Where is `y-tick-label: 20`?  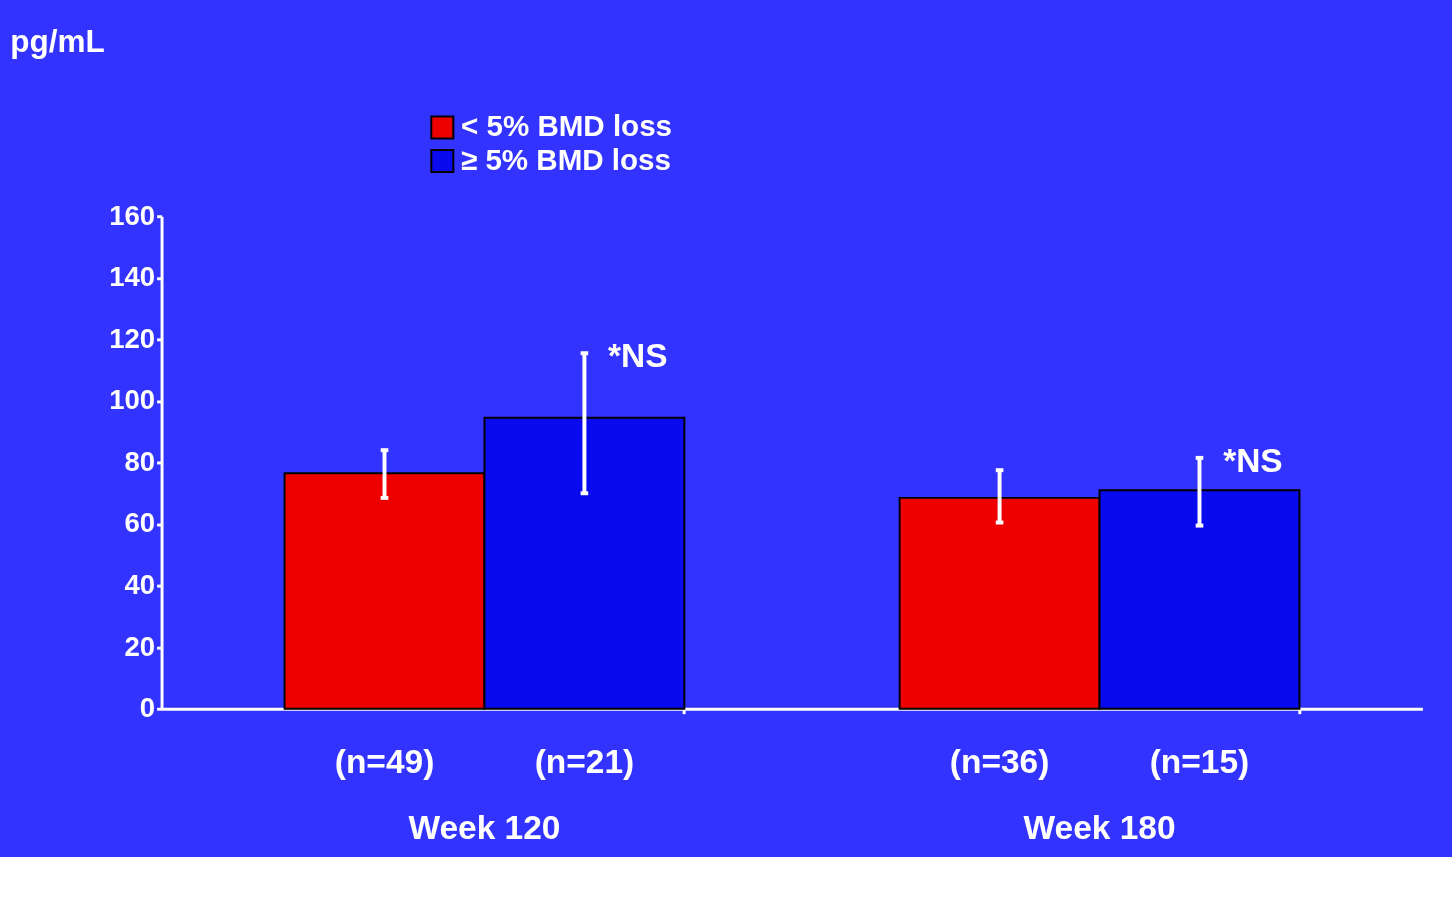
y-tick-label: 20 is located at coordinates (140, 646).